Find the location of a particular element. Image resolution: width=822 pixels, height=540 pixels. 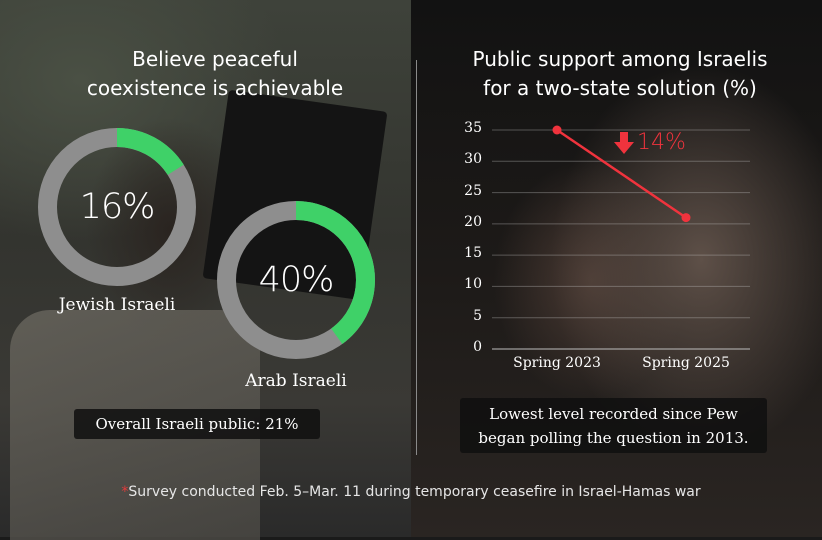

donut-arab-israeli: 40% is located at coordinates (296, 280).